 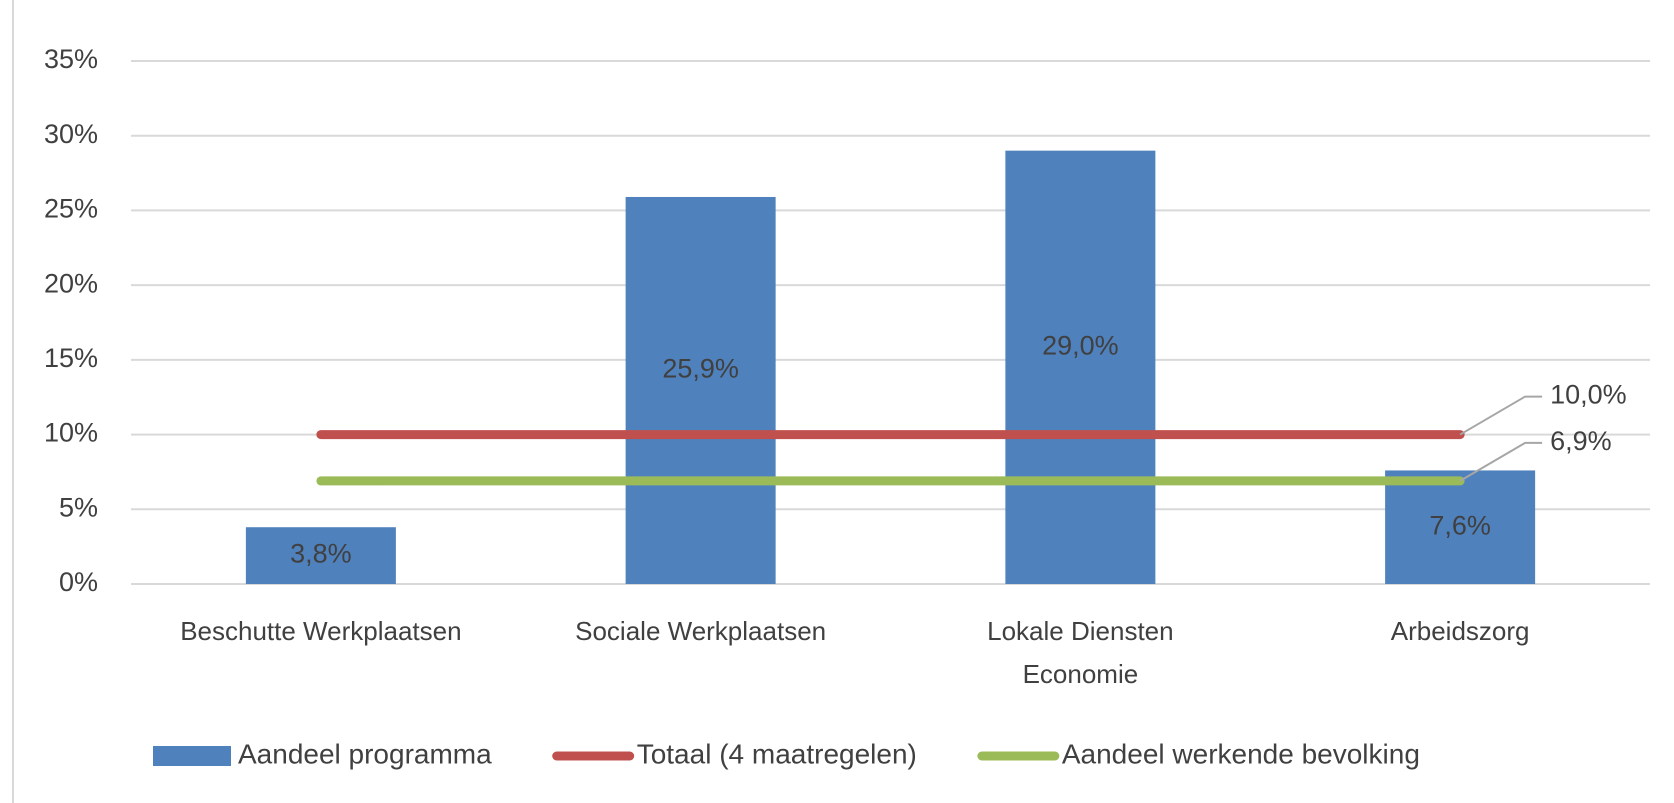 I want to click on data-label: 10,0%, so click(x=1588, y=395).